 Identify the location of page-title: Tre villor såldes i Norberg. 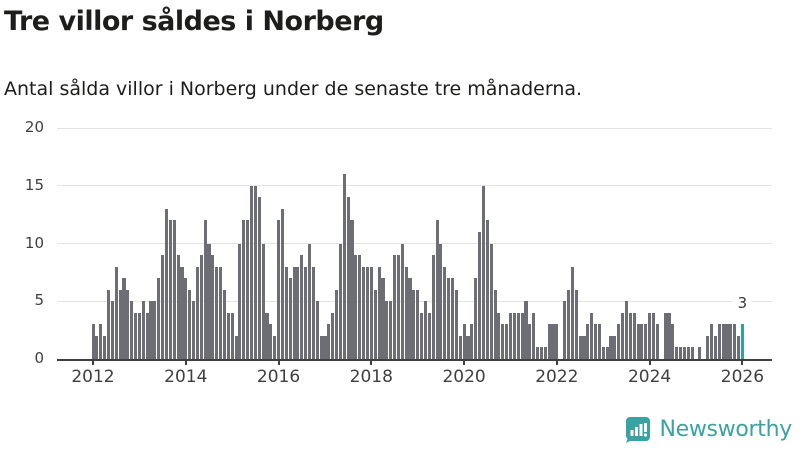
(194, 21).